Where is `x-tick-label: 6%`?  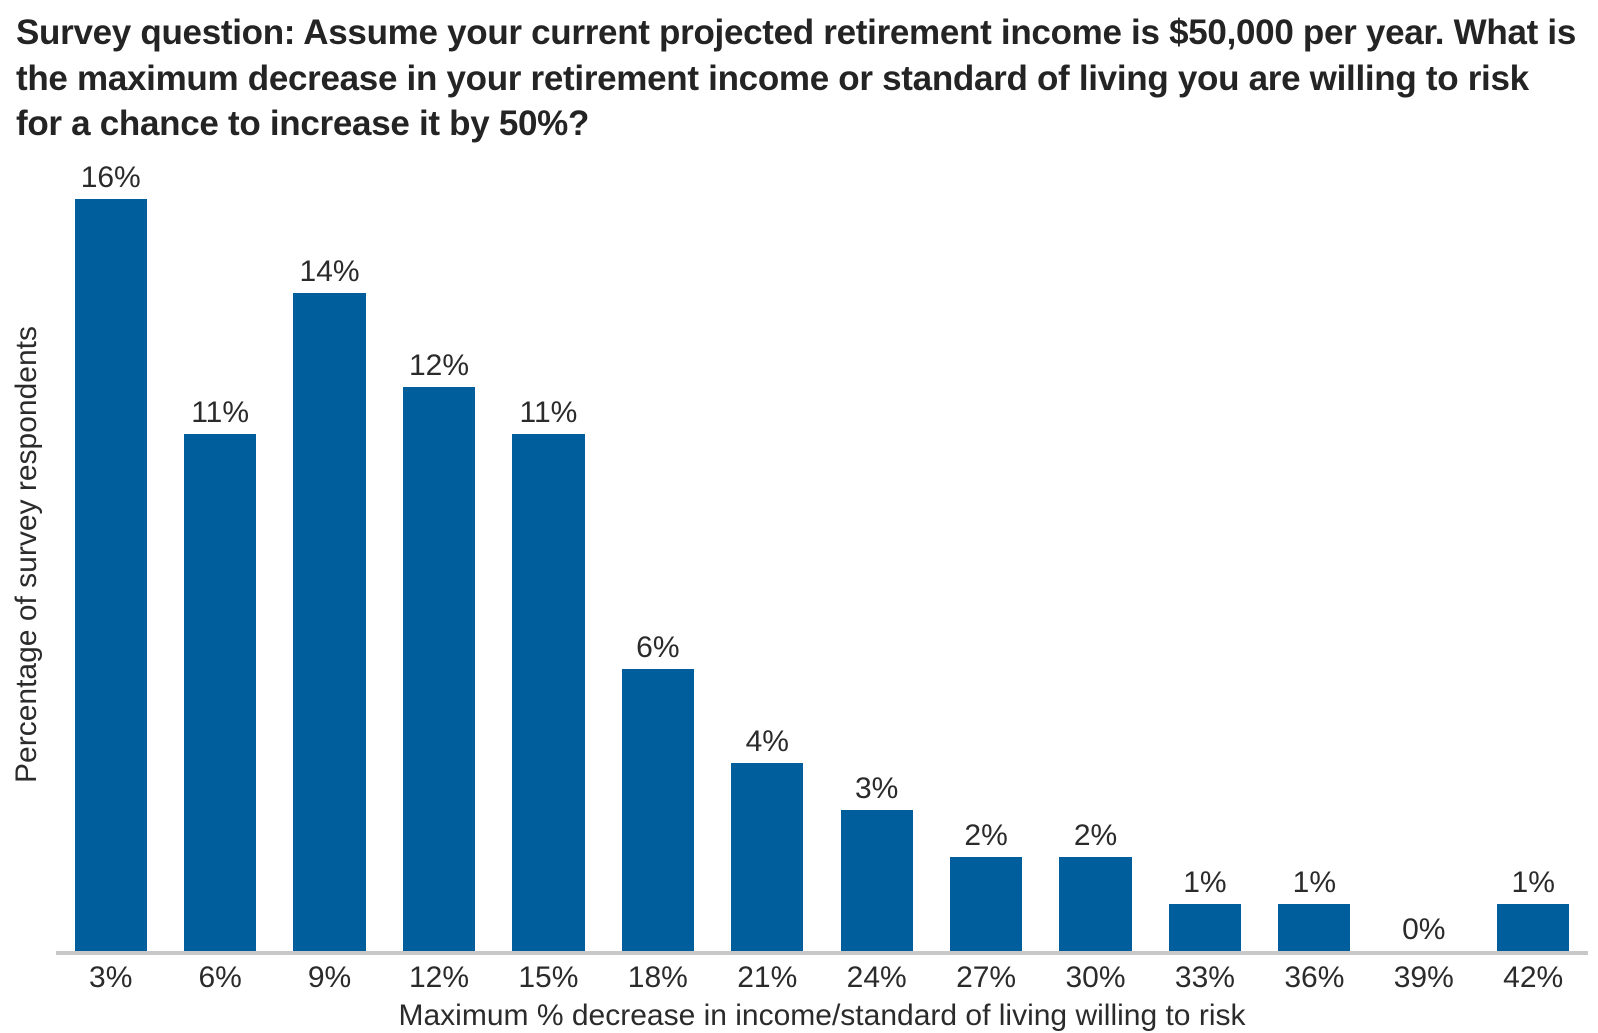 x-tick-label: 6% is located at coordinates (220, 977).